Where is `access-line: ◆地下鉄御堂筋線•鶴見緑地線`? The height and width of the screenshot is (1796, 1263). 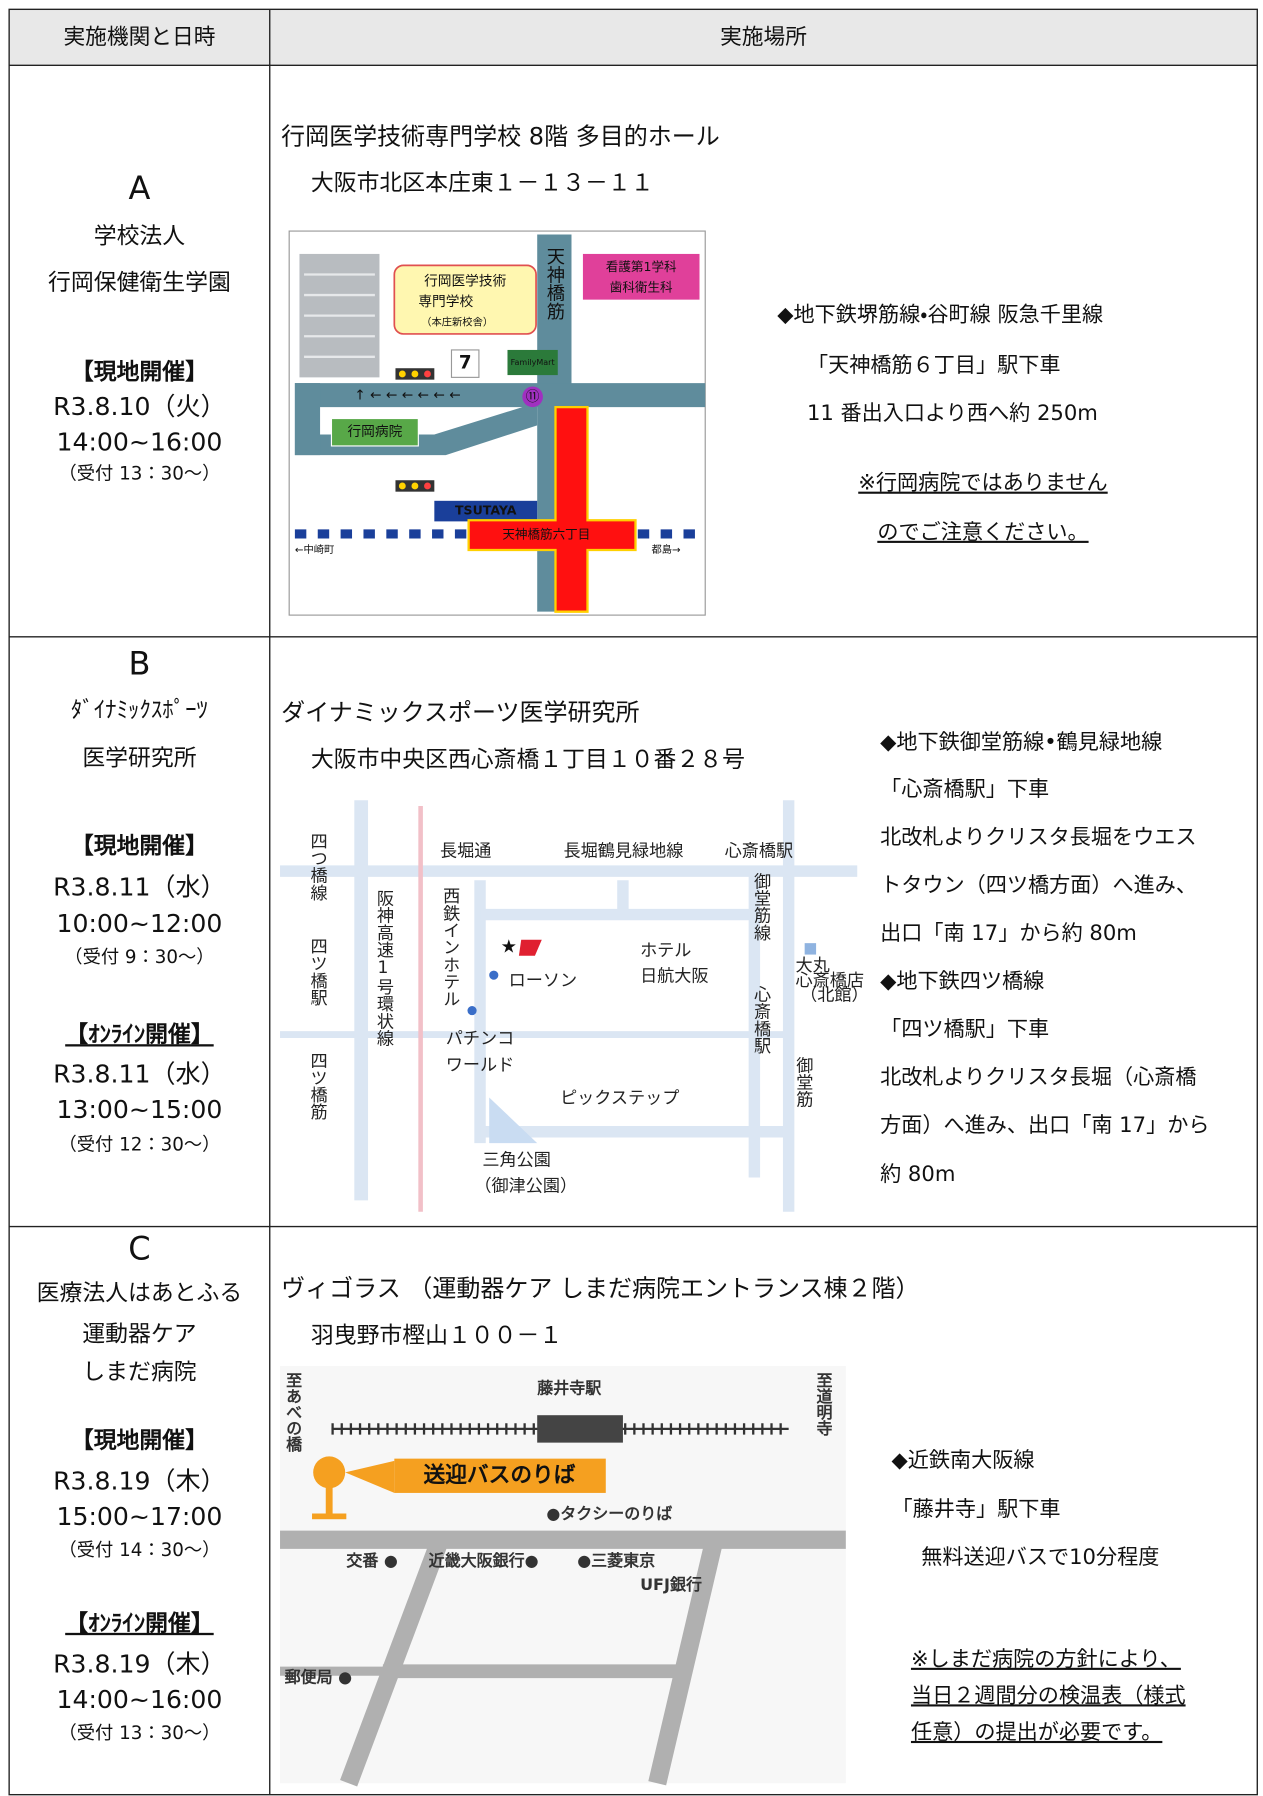 access-line: ◆地下鉄御堂筋線•鶴見緑地線 is located at coordinates (1021, 741).